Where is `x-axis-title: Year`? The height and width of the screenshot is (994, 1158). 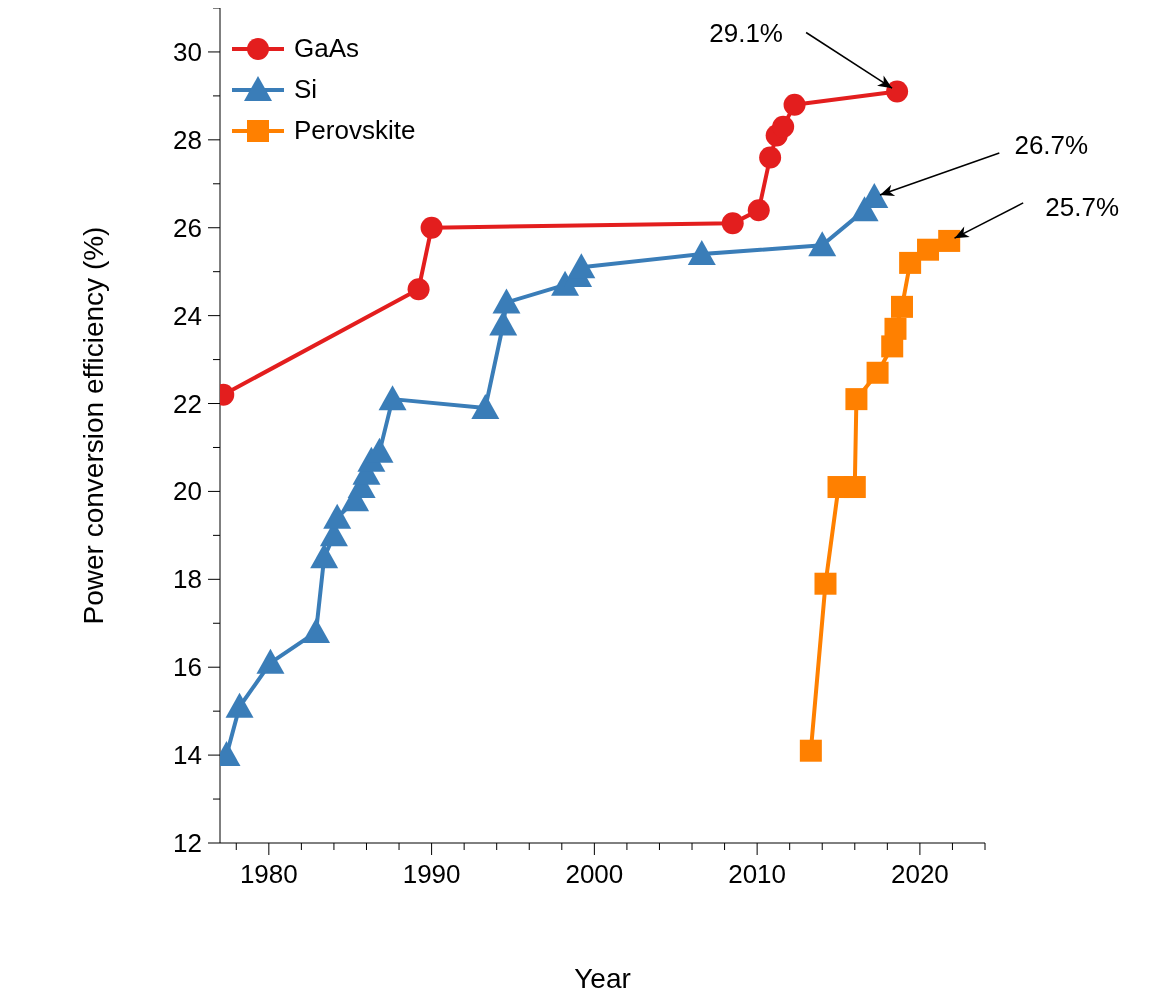 x-axis-title: Year is located at coordinates (602, 978).